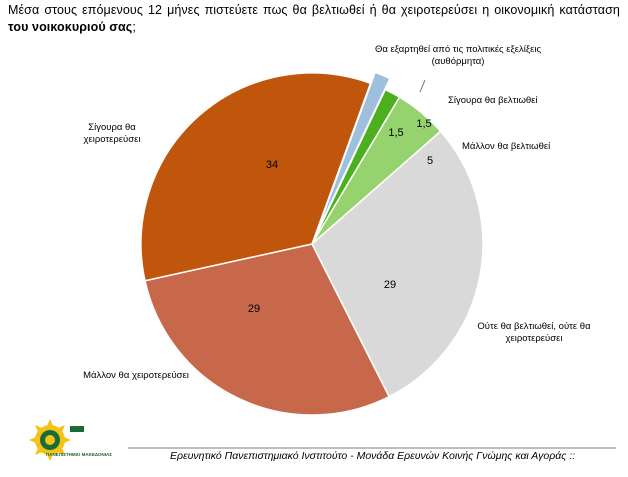 Image resolution: width=628 pixels, height=477 pixels. I want to click on question-bold: του νοικοκυριού σας, so click(70, 27).